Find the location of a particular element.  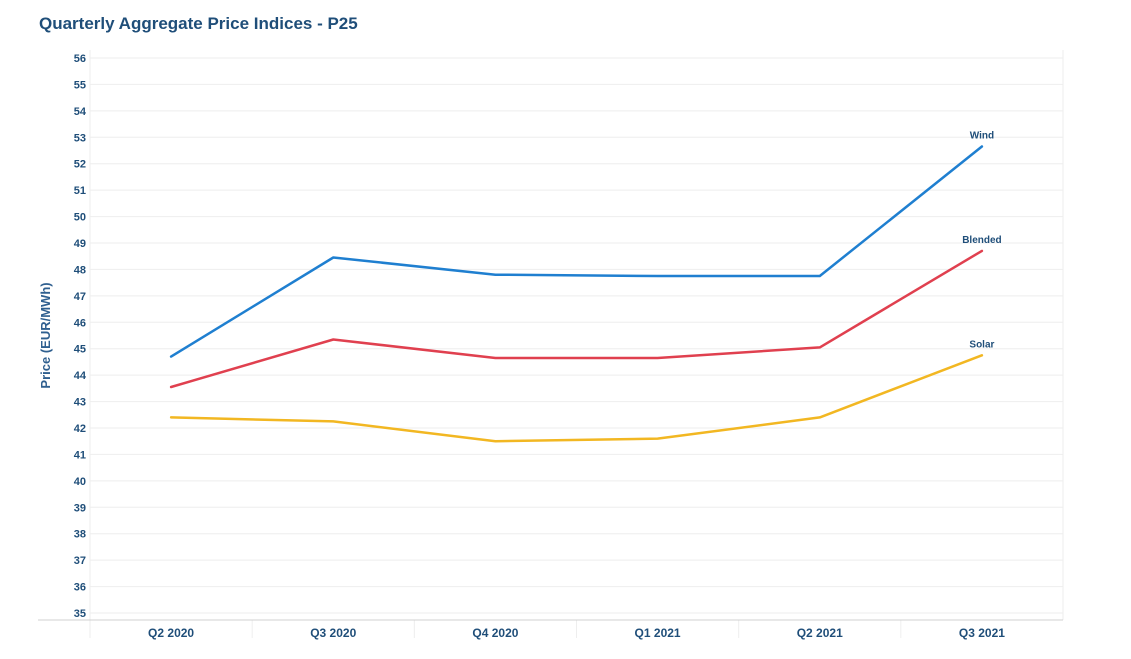

series-labels: Wind Blended Solar is located at coordinates (981, 241).